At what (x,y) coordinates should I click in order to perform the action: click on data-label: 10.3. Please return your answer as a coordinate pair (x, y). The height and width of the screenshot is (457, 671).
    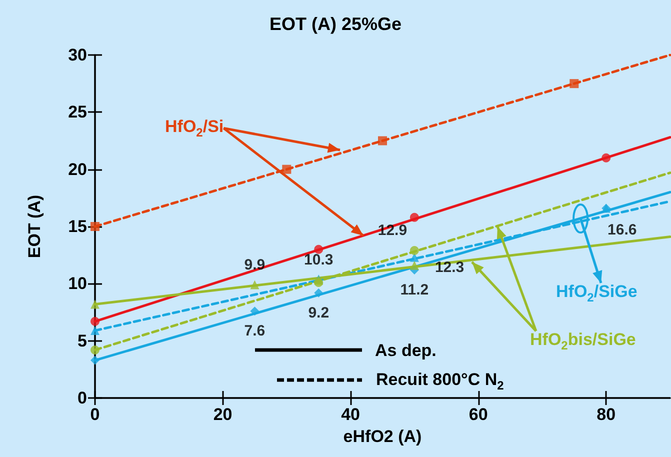
    Looking at the image, I should click on (319, 260).